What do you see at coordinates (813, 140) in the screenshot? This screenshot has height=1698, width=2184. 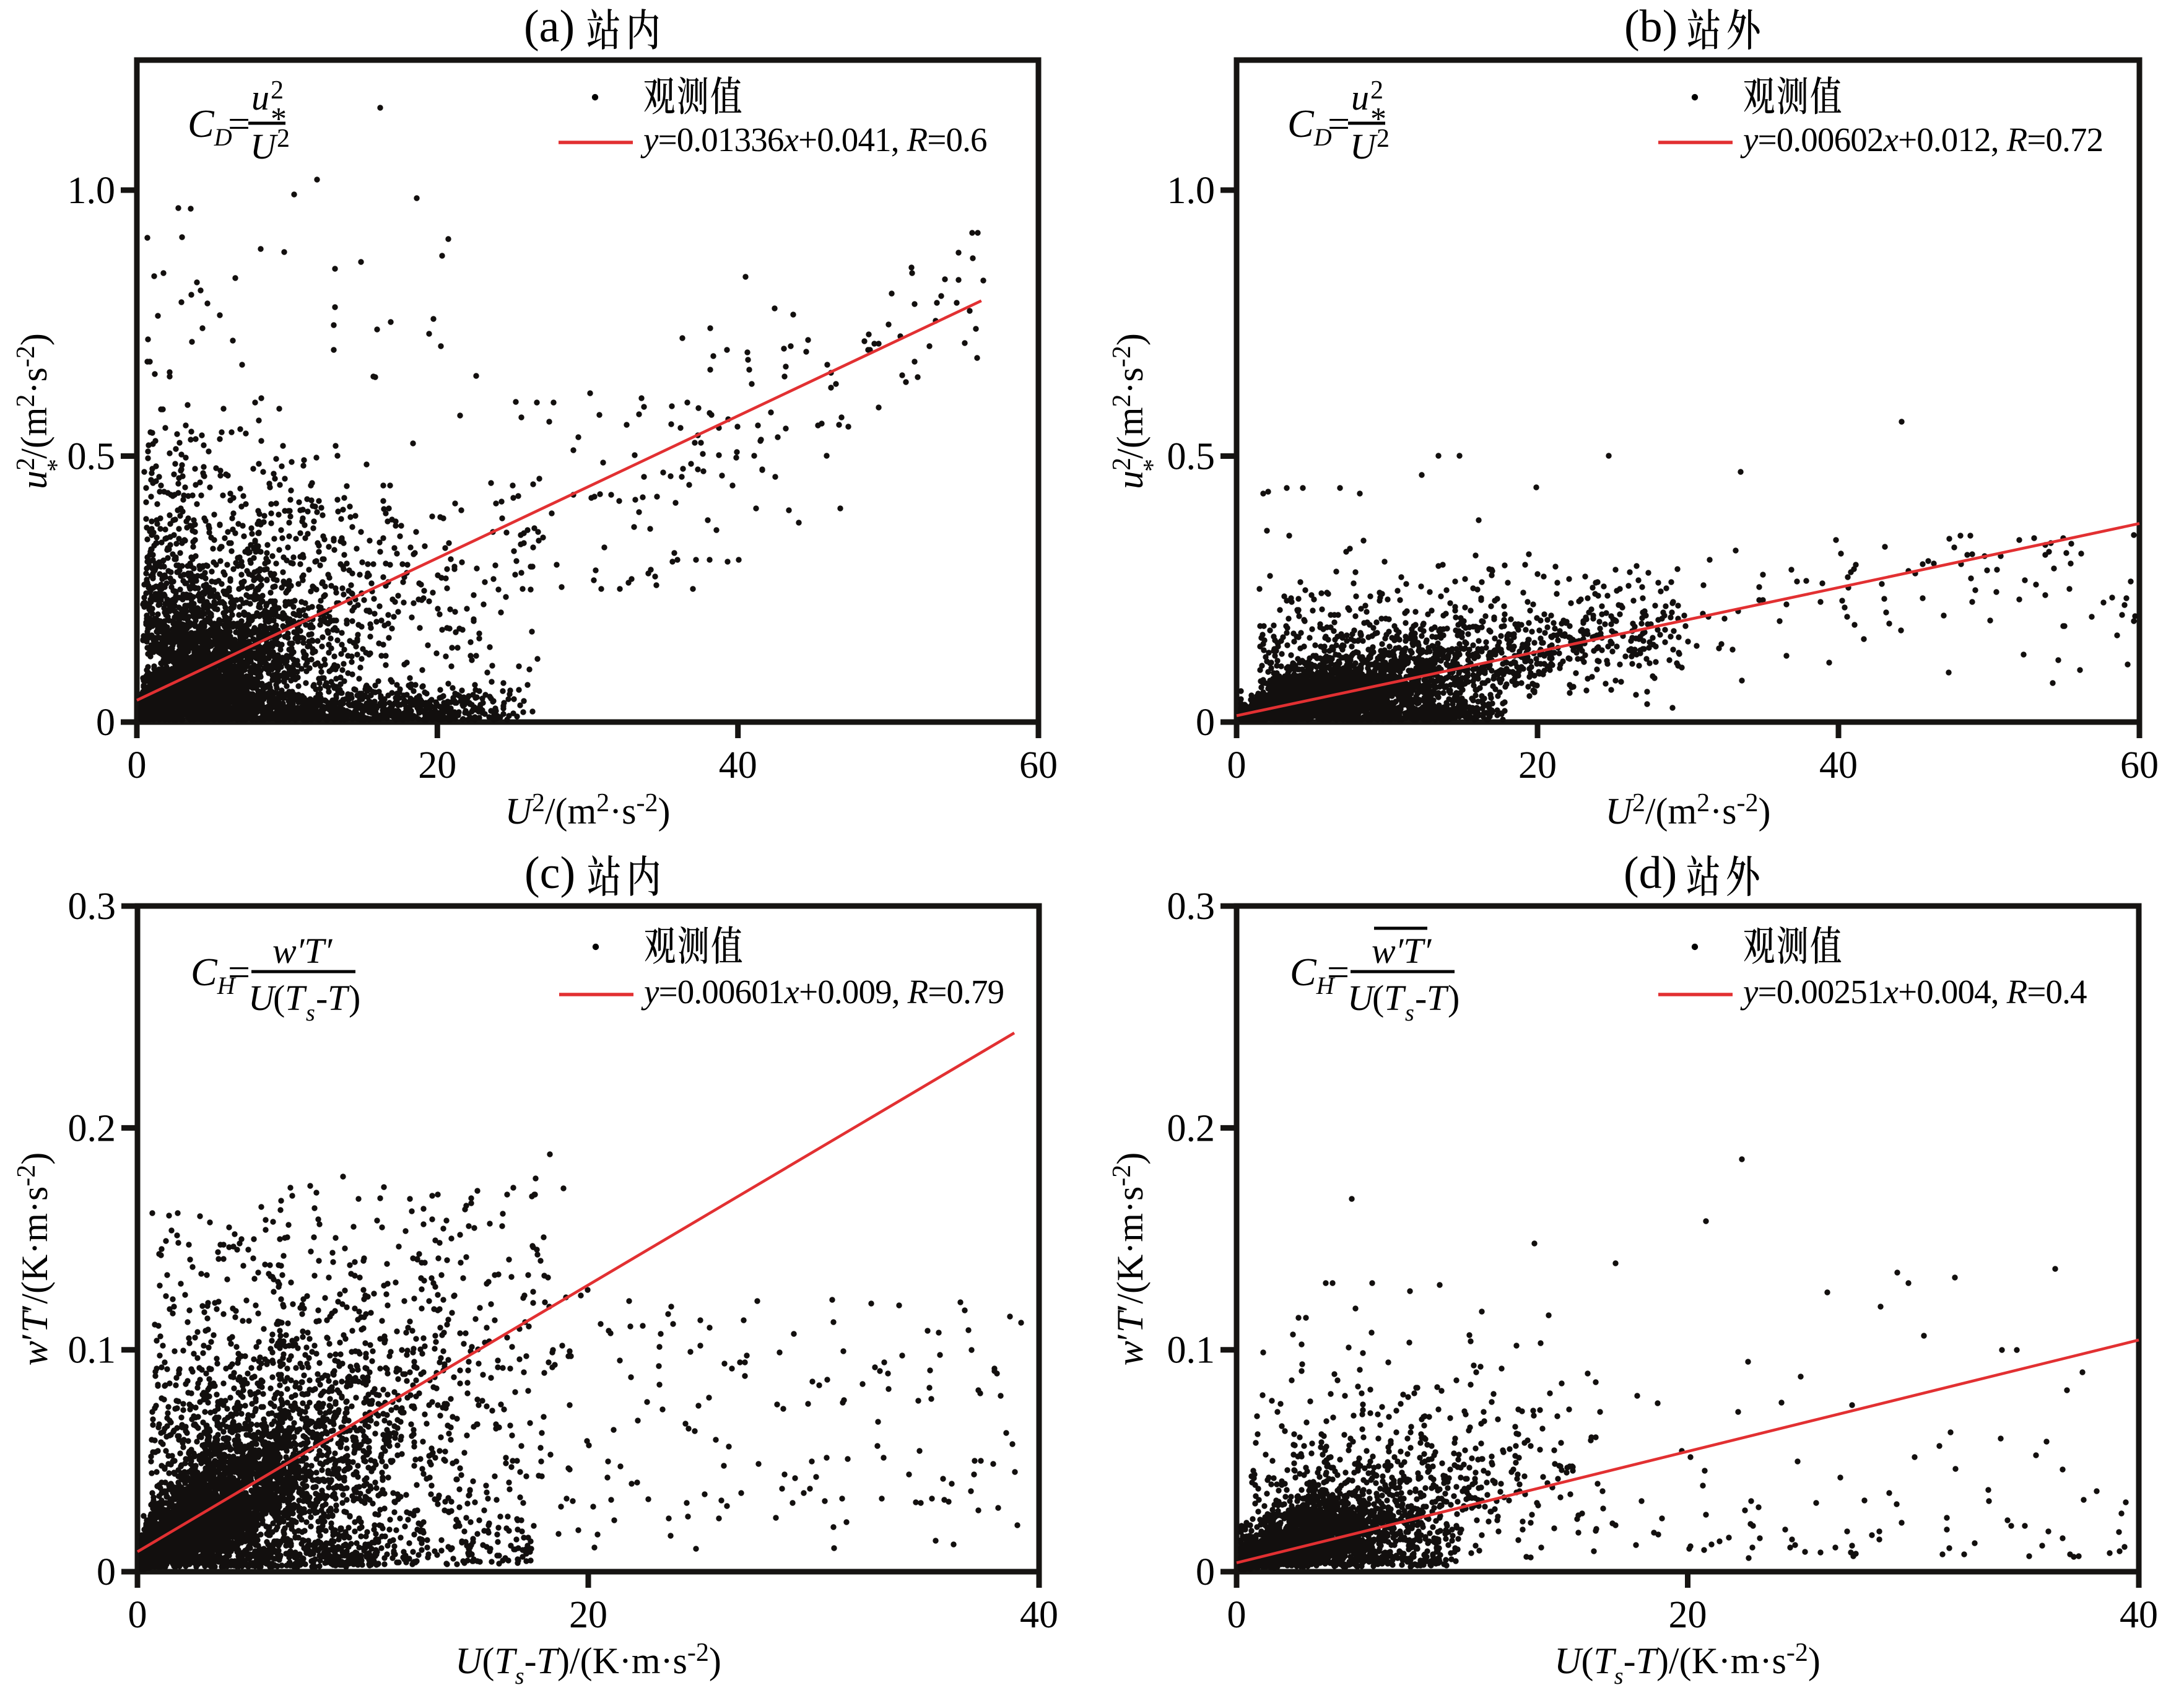 I see `svg-text: y=0.01336x+0.041, R=0.6` at bounding box center [813, 140].